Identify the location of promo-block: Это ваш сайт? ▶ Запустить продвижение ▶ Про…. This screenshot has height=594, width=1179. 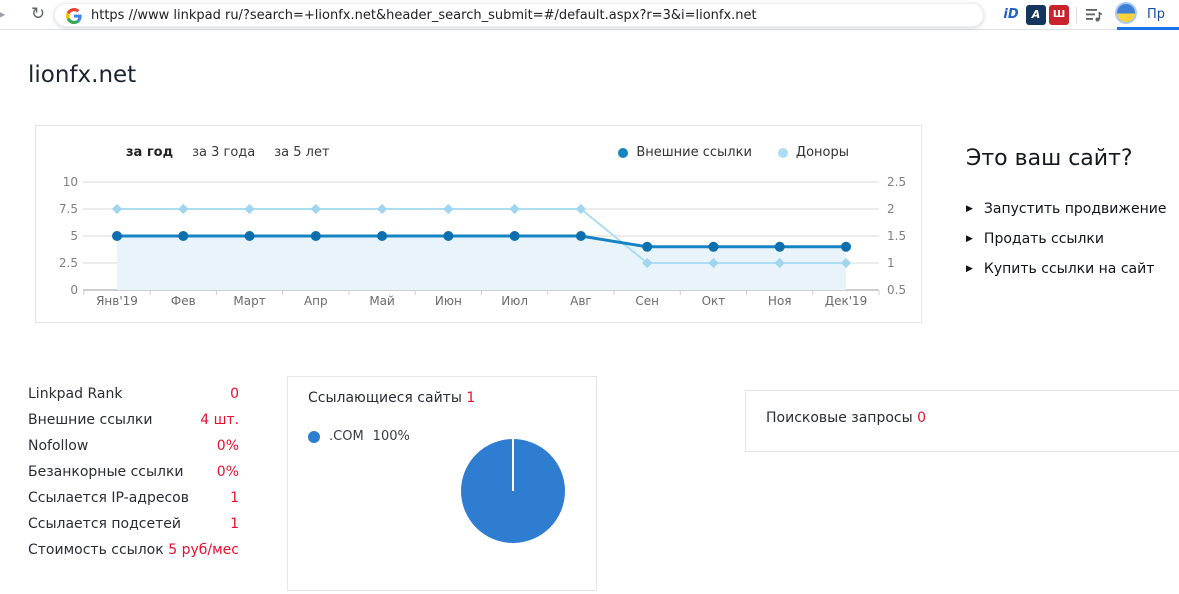
(1071, 218).